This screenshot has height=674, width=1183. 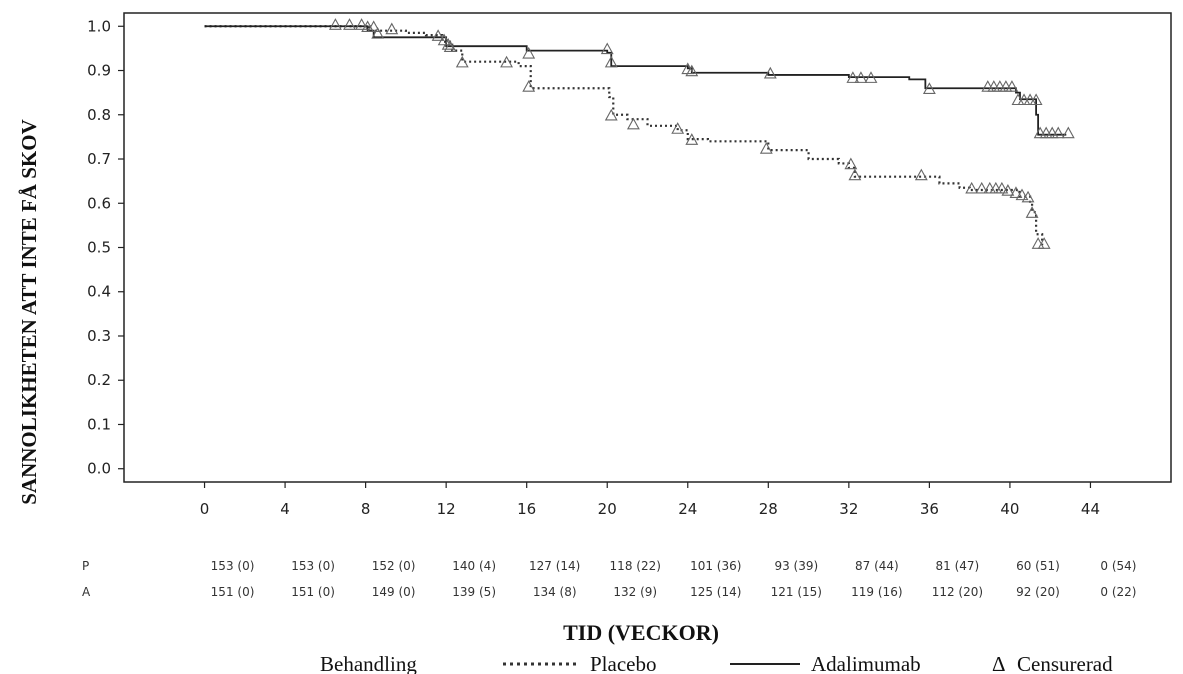 What do you see at coordinates (394, 592) in the screenshot?
I see `risk-cell: 149 (0)` at bounding box center [394, 592].